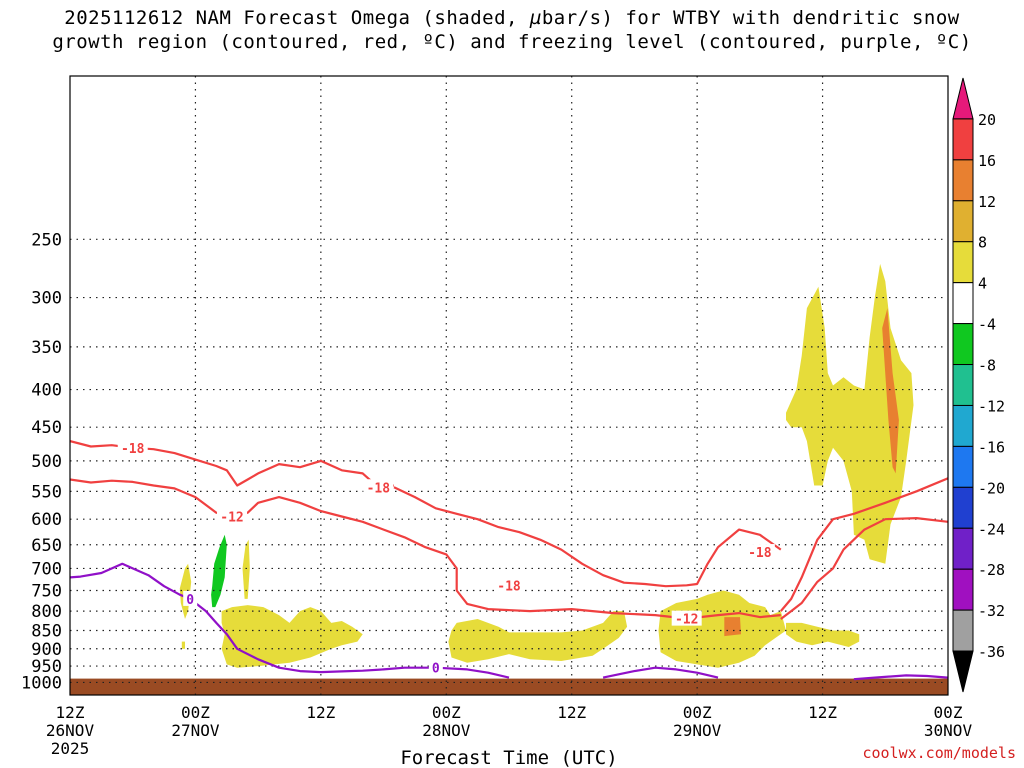 This screenshot has width=1024, height=768. I want to click on colorbar-tick-label: 12, so click(987, 202).